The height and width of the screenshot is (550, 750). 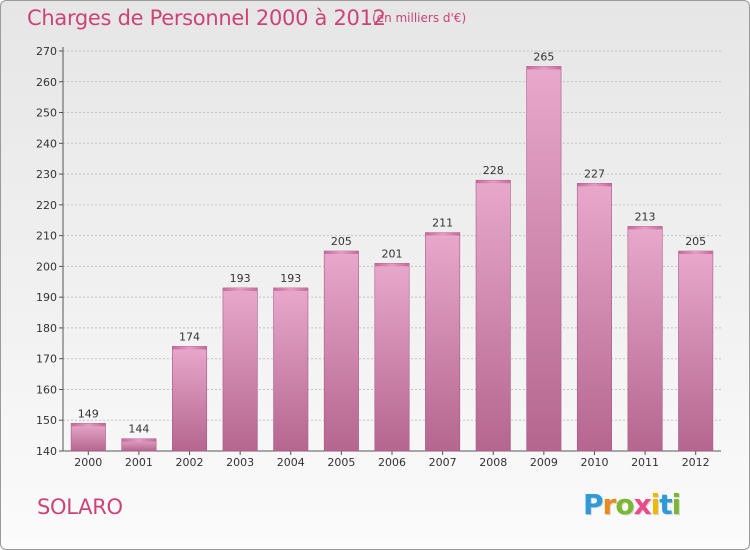 What do you see at coordinates (190, 462) in the screenshot?
I see `x-tick-label-2002: 2002` at bounding box center [190, 462].